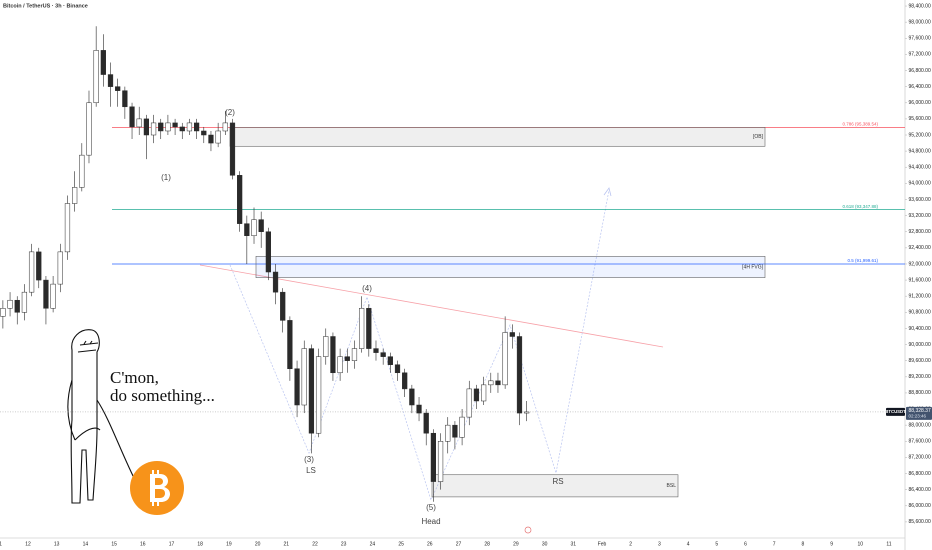 Image resolution: width=932 pixels, height=550 pixels. I want to click on y-tick-label: 96,800.00, so click(920, 71).